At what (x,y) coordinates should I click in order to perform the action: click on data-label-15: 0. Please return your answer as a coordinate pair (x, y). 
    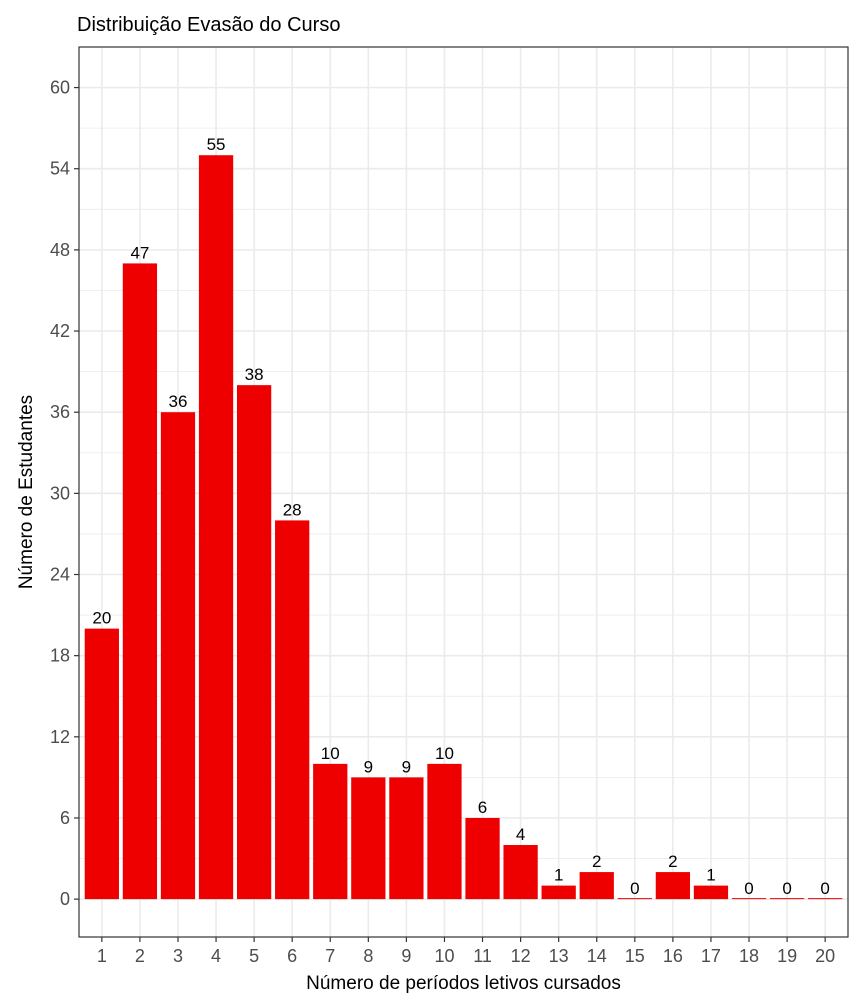
    Looking at the image, I should click on (634, 888).